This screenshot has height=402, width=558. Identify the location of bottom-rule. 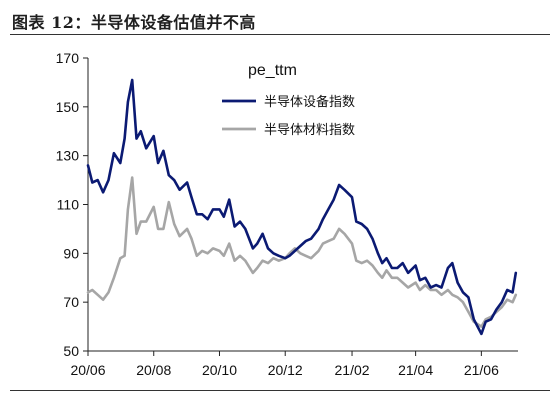
(280, 390).